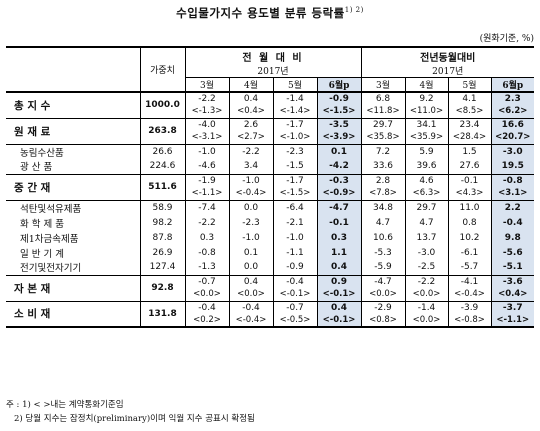 The width and height of the screenshot is (540, 431). Describe the element at coordinates (73, 130) in the screenshot. I see `row-label: 원 재 료` at that location.